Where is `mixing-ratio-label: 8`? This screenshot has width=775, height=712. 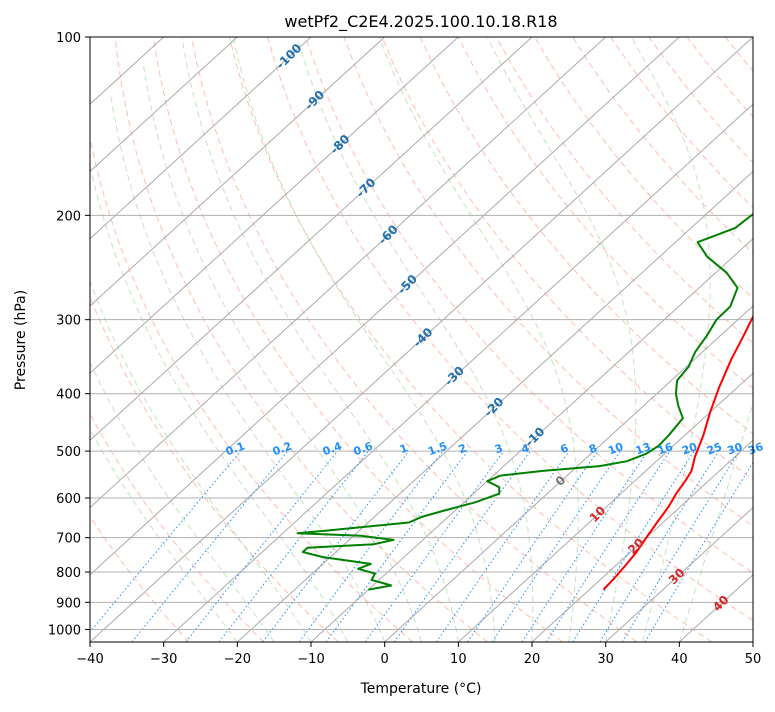
mixing-ratio-label: 8 is located at coordinates (593, 448).